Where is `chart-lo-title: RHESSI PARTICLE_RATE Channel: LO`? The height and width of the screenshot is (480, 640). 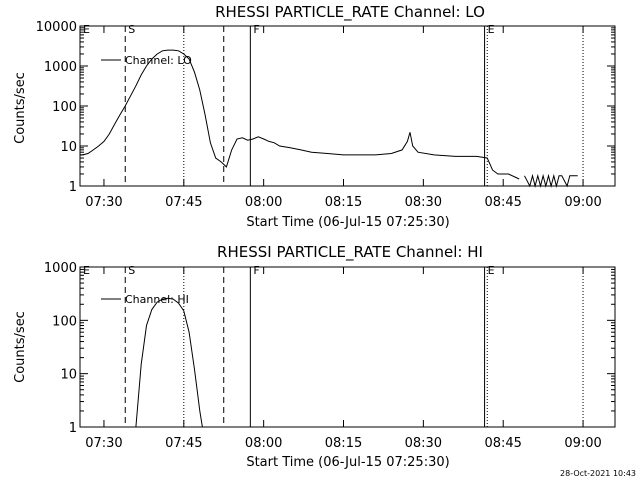 chart-lo-title: RHESSI PARTICLE_RATE Channel: LO is located at coordinates (350, 12).